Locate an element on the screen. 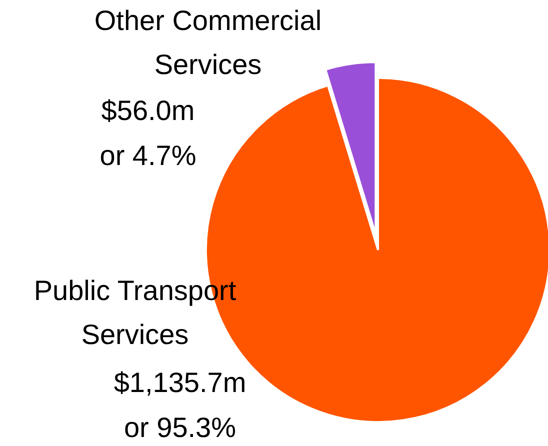  slice-label: Other Commercial Services is located at coordinates (208, 42).